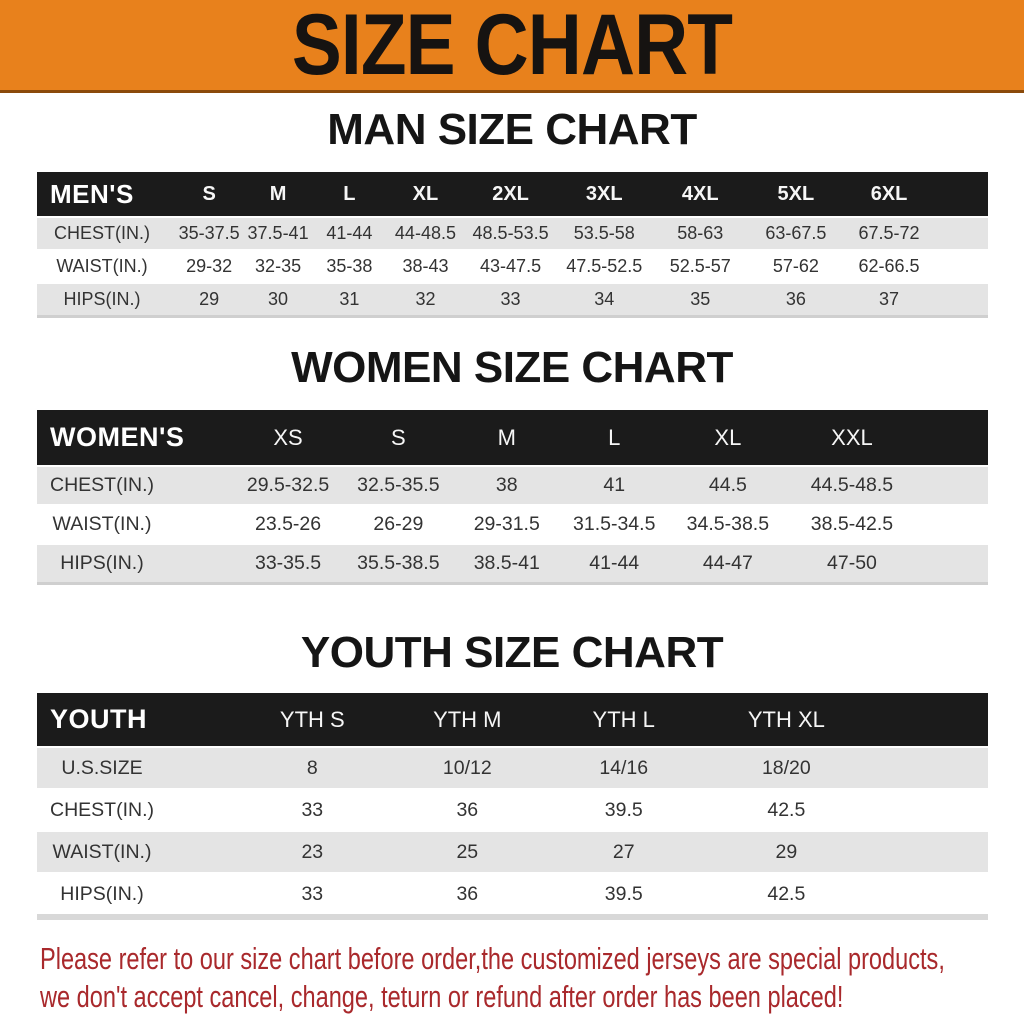  Describe the element at coordinates (209, 194) in the screenshot. I see `size-column-header: S` at that location.